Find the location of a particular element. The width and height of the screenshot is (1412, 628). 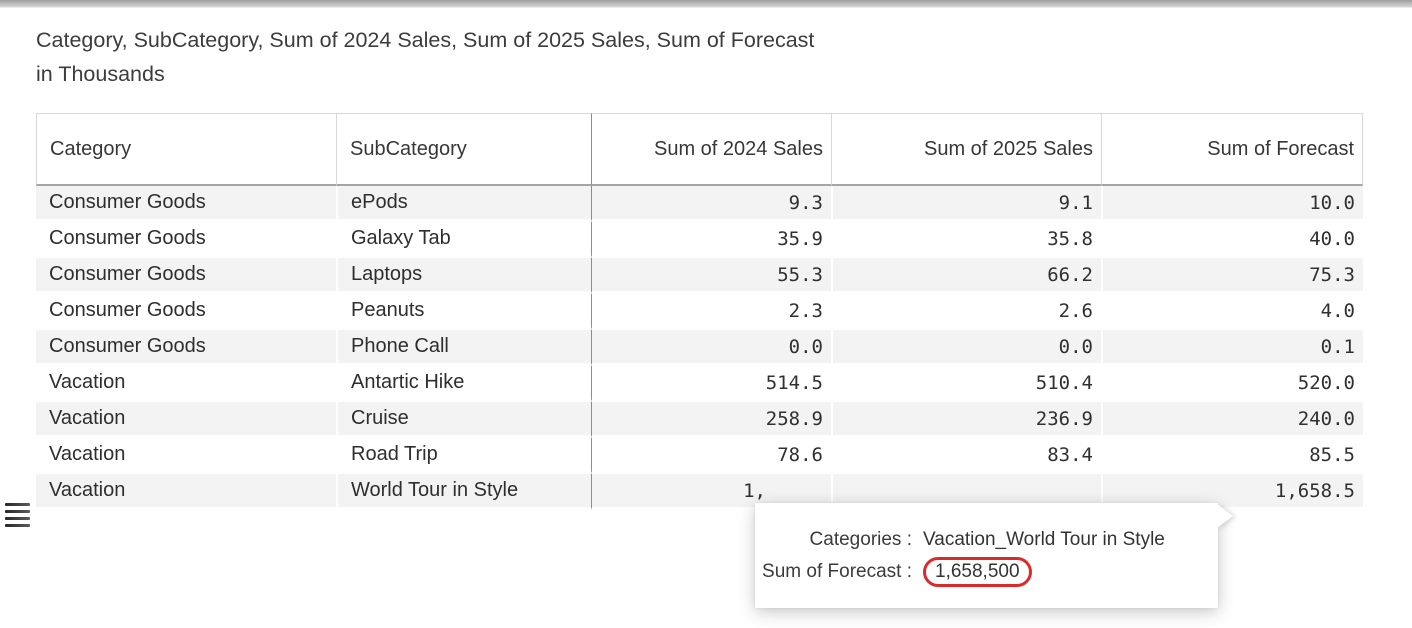

cell-sales-2024: 9.3 is located at coordinates (711, 204).